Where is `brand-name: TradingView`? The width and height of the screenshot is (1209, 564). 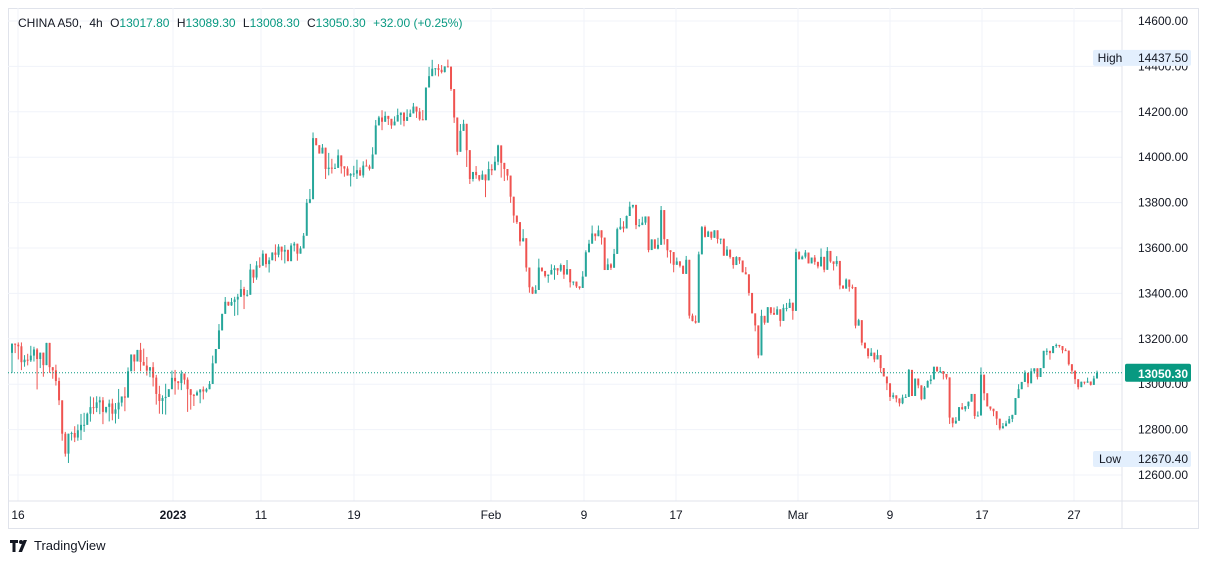
brand-name: TradingView is located at coordinates (70, 545).